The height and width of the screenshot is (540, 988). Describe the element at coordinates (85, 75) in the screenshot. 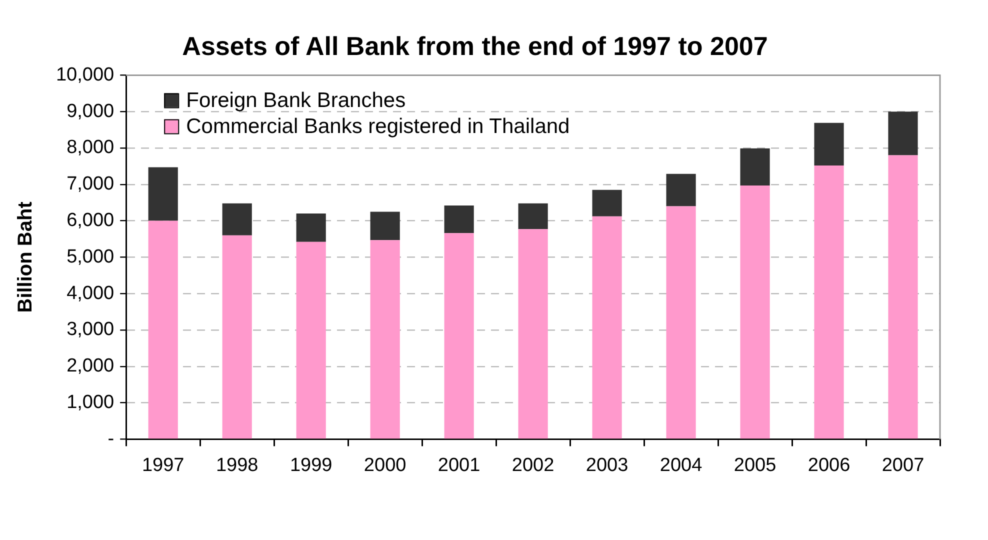

I see `y-tick-label: 10,000` at that location.